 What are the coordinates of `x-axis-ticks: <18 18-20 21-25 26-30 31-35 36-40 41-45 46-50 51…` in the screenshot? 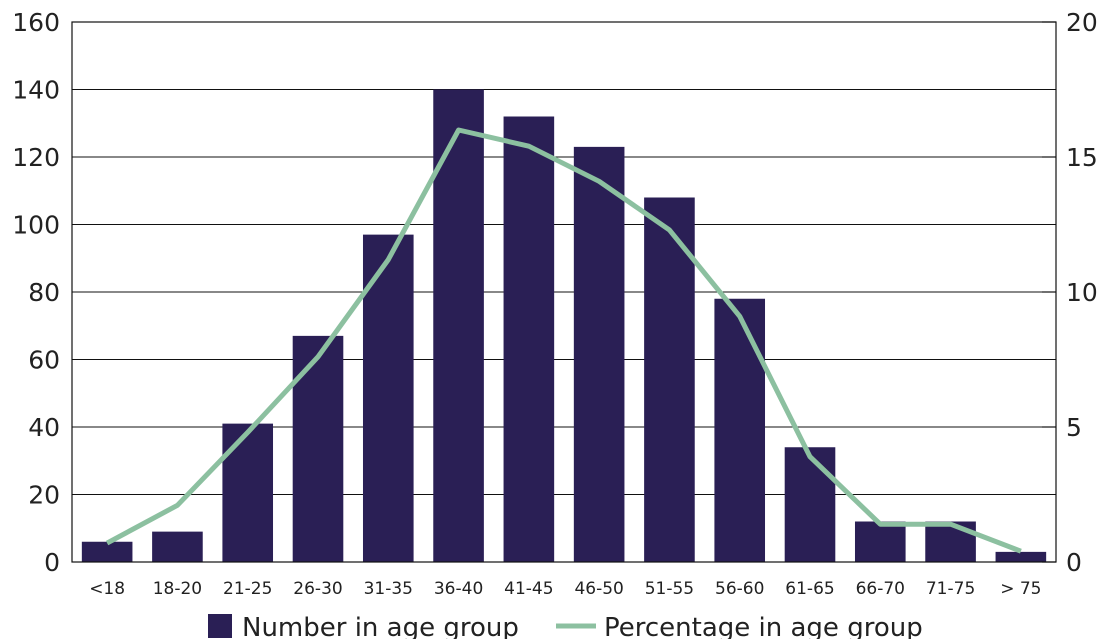 It's located at (565, 589).